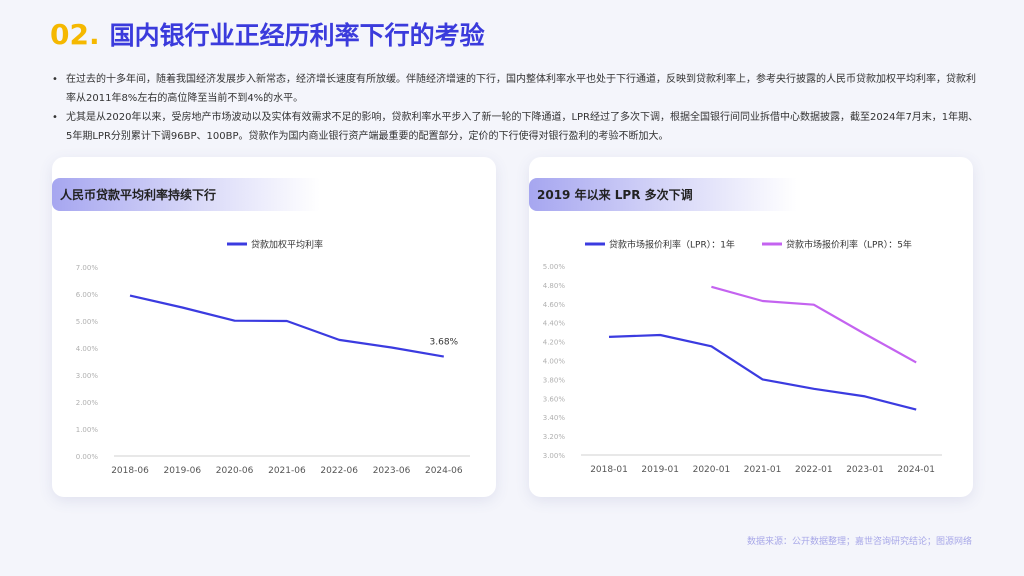 This screenshot has width=1024, height=576. Describe the element at coordinates (287, 245) in the screenshot. I see `legend-label: 贷款加权平均利率` at that location.